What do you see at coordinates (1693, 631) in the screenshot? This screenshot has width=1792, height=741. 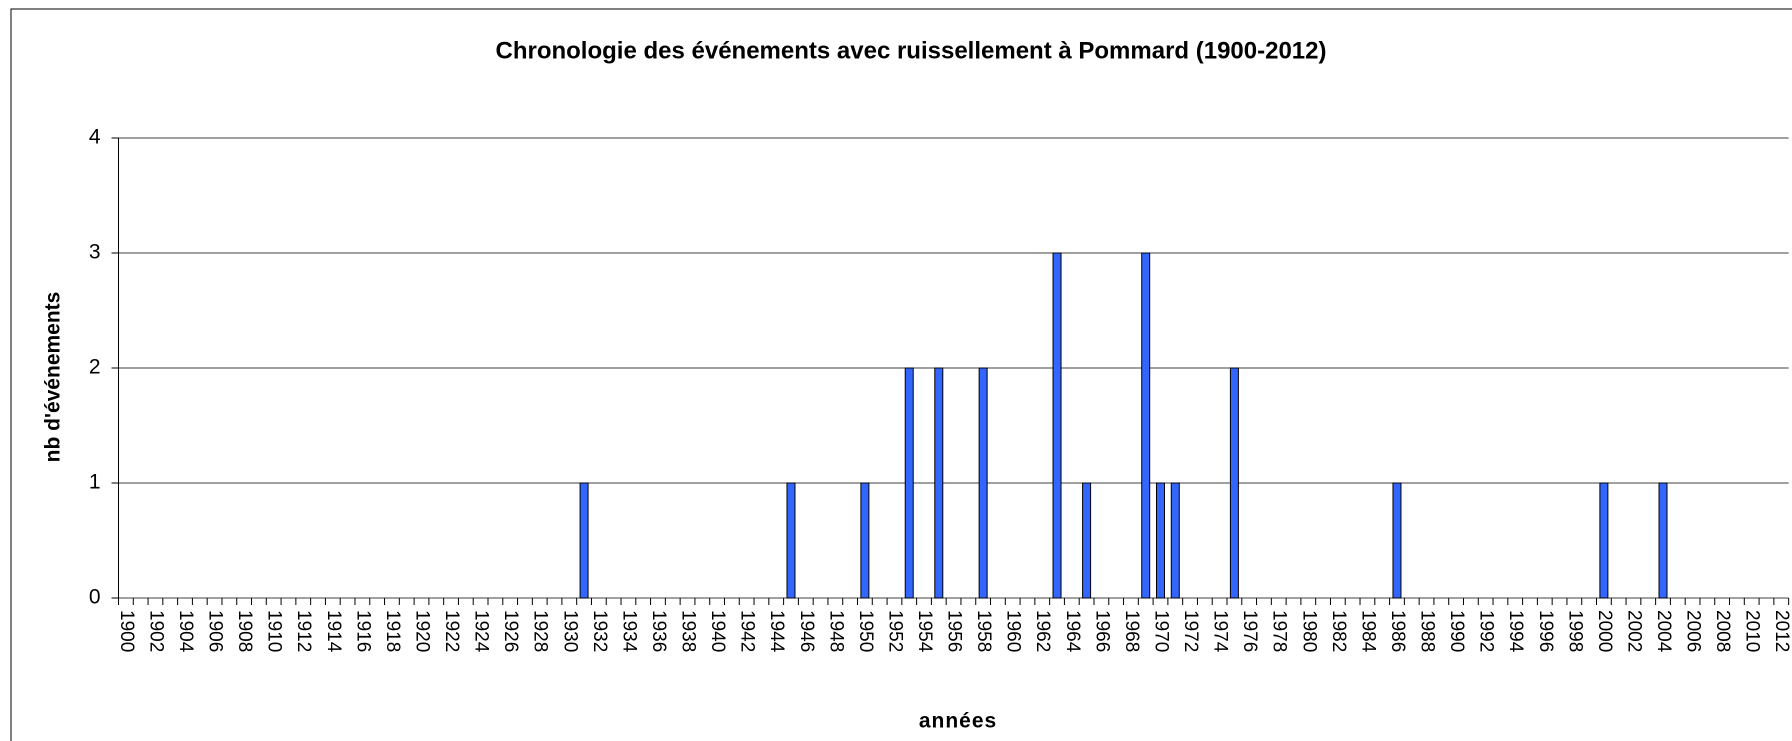 I see `x-tick-label: 2006` at bounding box center [1693, 631].